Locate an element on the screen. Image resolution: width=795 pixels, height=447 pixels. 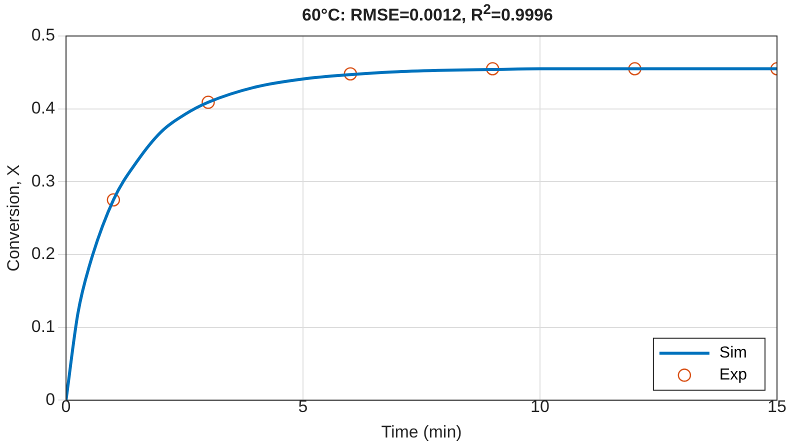
x-tick-label: 10 is located at coordinates (540, 406).